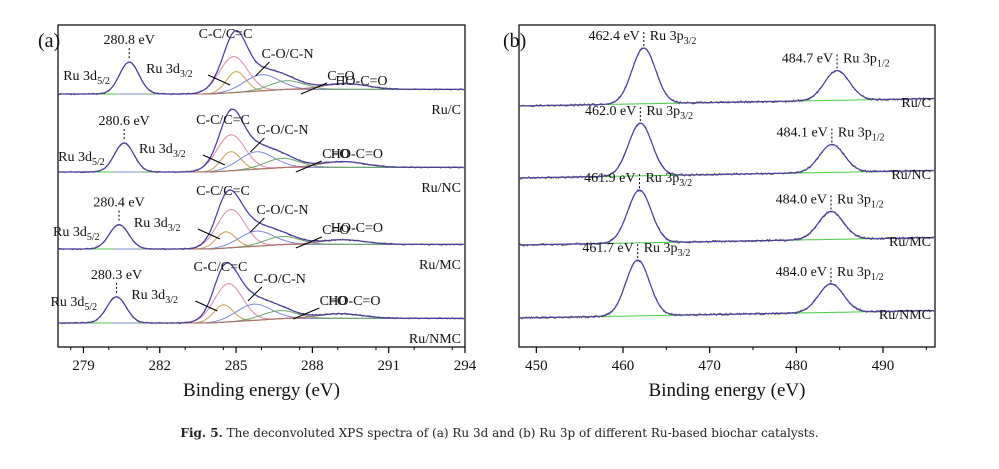  I want to click on panel-b-p32-value: 462.0 eV, so click(610, 111).